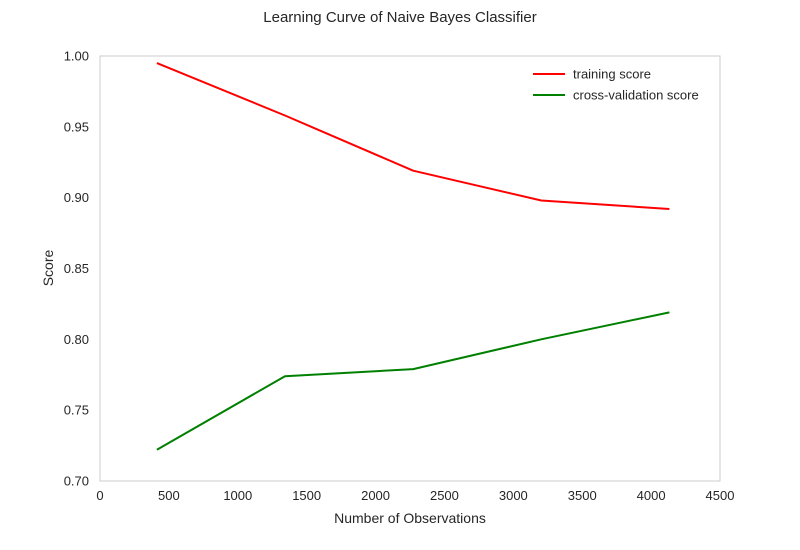 The image size is (800, 550). What do you see at coordinates (306, 495) in the screenshot?
I see `x-tick-label: 1500` at bounding box center [306, 495].